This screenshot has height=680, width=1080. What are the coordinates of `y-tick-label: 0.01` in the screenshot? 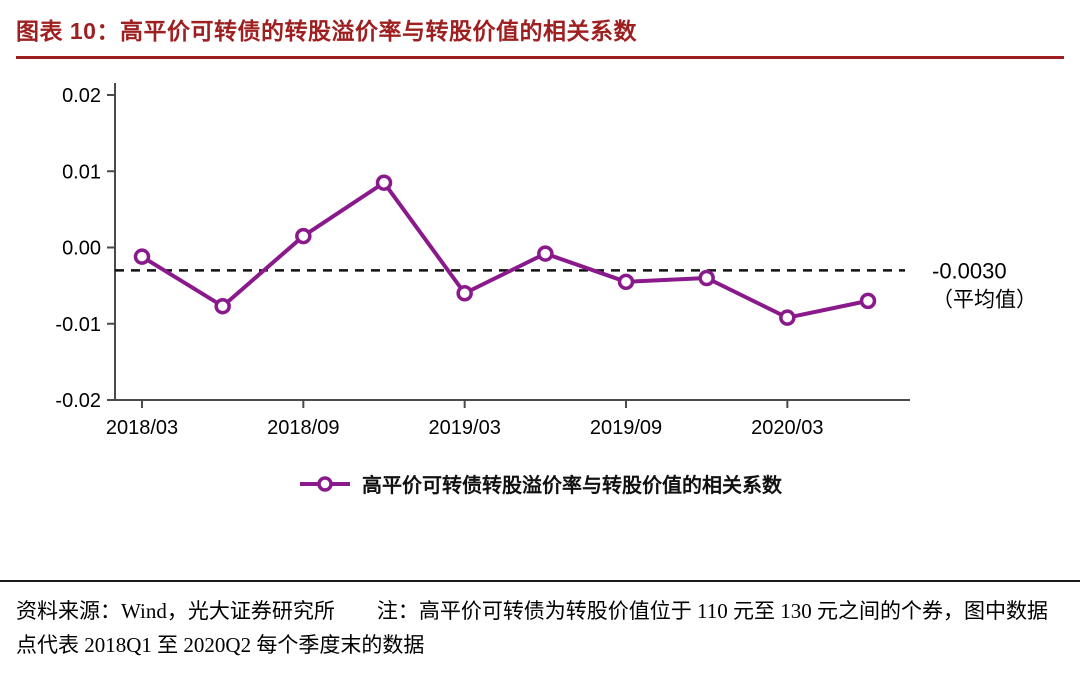 It's located at (81, 172).